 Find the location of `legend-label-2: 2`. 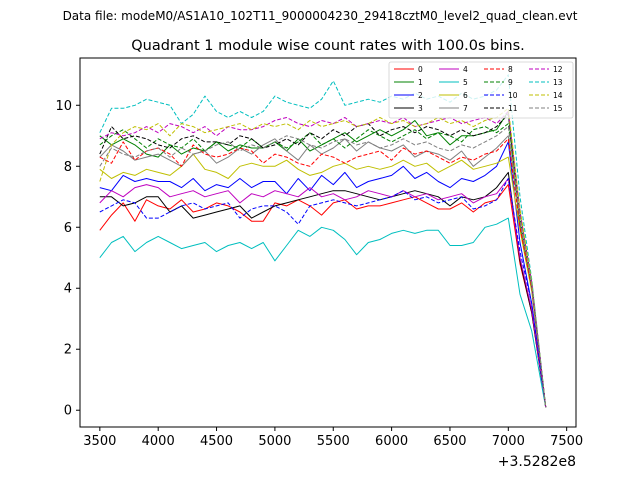

legend-label-2: 2 is located at coordinates (420, 95).